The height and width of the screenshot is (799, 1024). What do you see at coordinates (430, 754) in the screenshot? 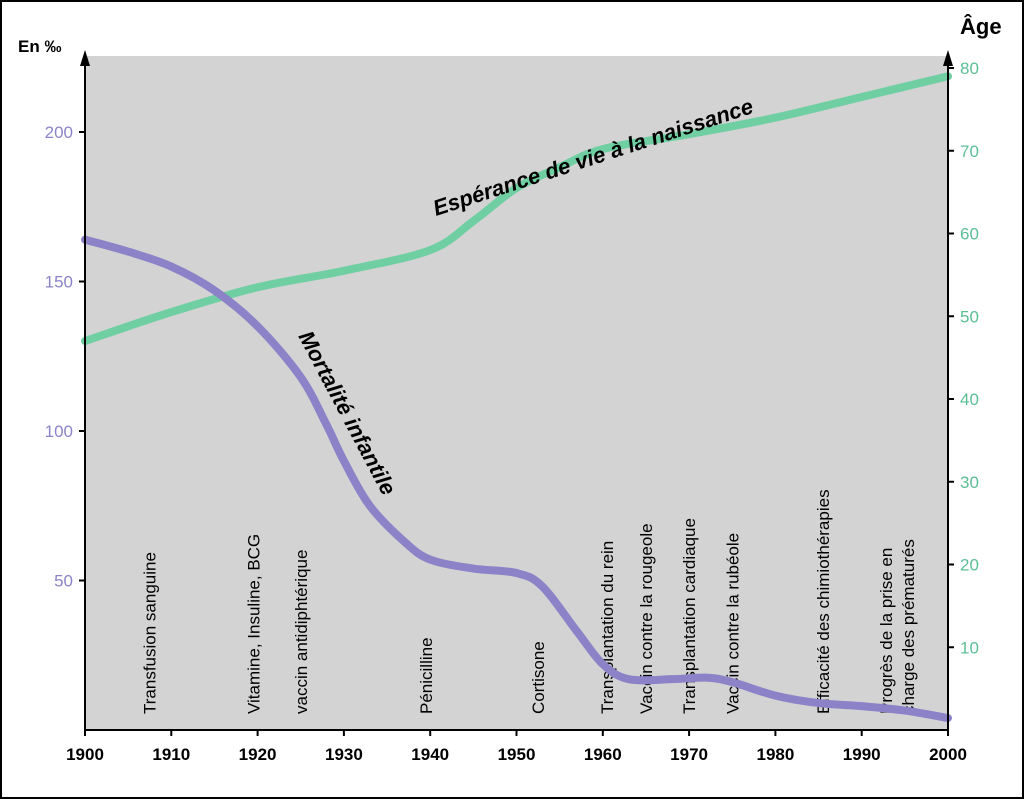
I see `x-tick-label: 1940` at bounding box center [430, 754].